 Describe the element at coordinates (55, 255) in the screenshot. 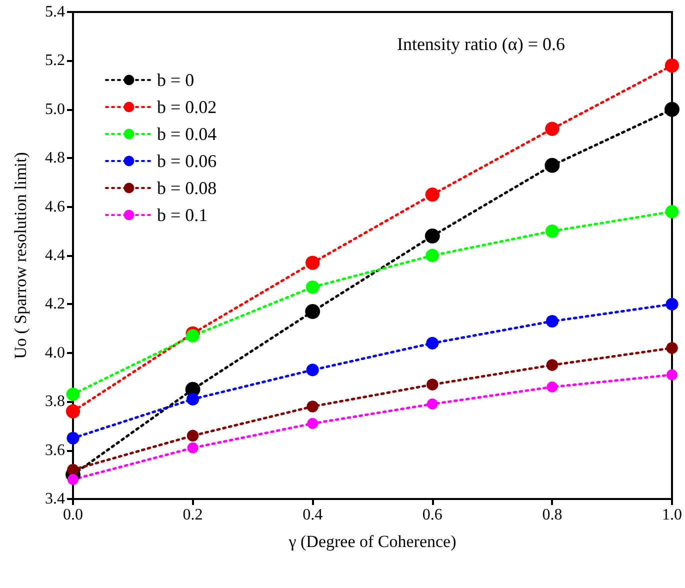

I see `y-tick-label: 4.4` at that location.